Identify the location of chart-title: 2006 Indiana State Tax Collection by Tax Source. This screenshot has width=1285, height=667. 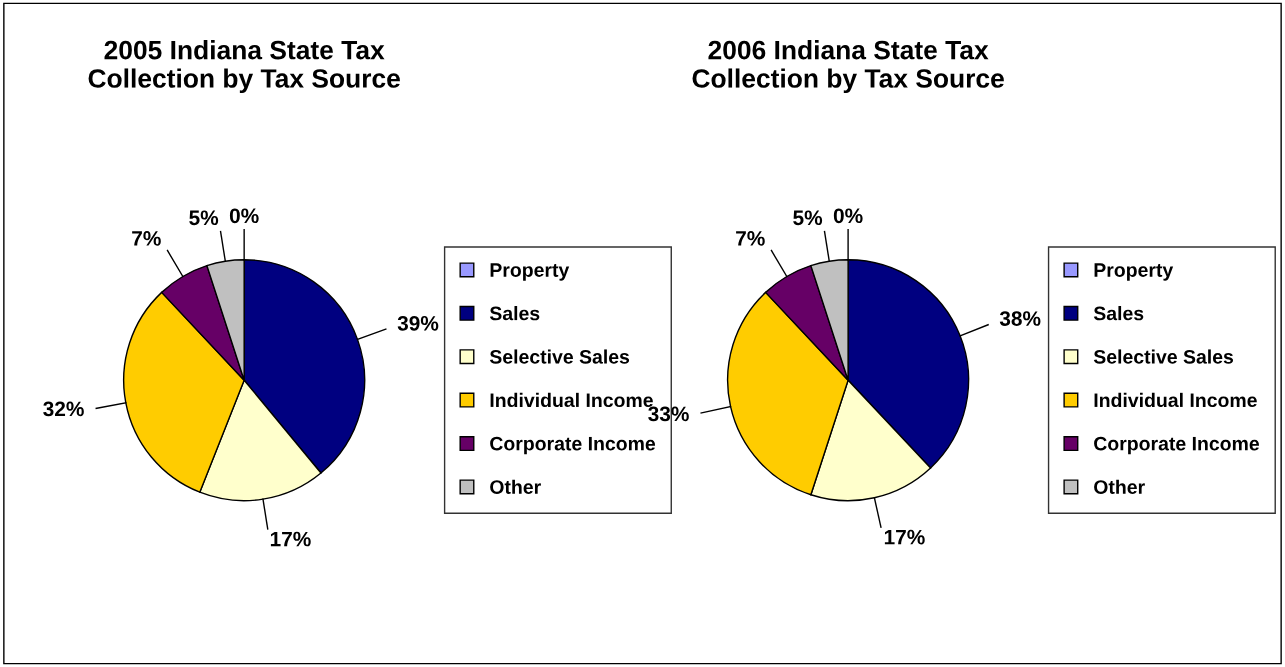
(848, 67).